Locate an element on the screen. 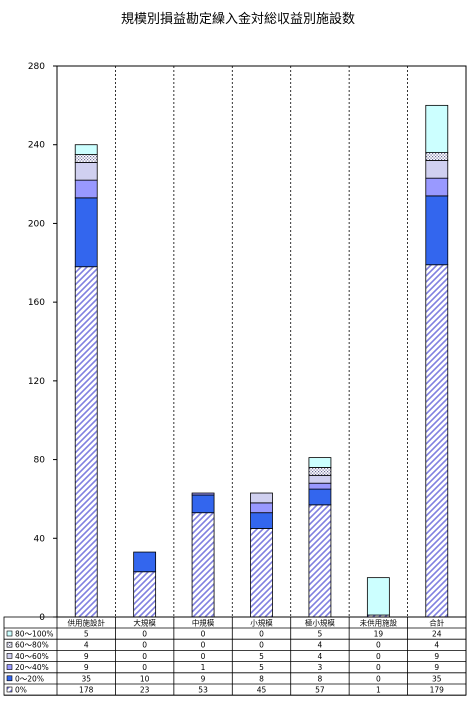  category-label: 小規模 is located at coordinates (261, 623).